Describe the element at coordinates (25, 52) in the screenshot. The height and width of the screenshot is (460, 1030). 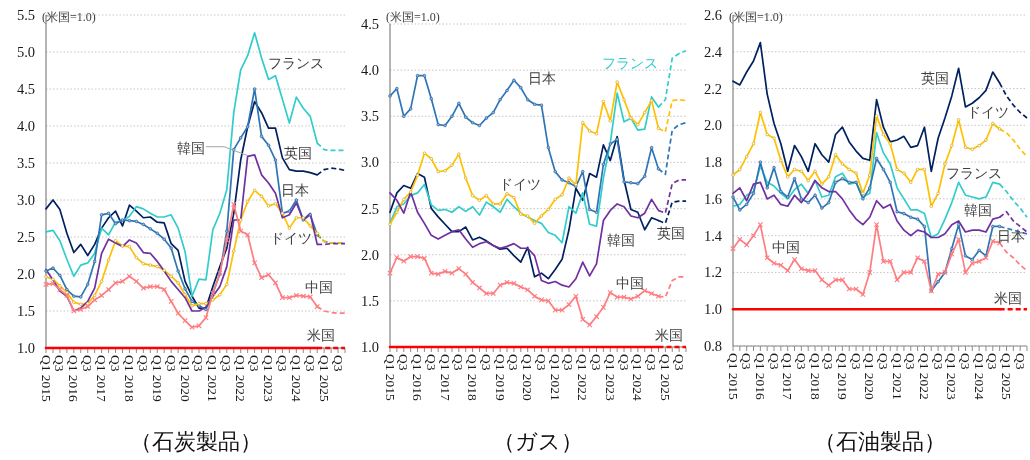
I see `y-tick-label: 5.0` at that location.